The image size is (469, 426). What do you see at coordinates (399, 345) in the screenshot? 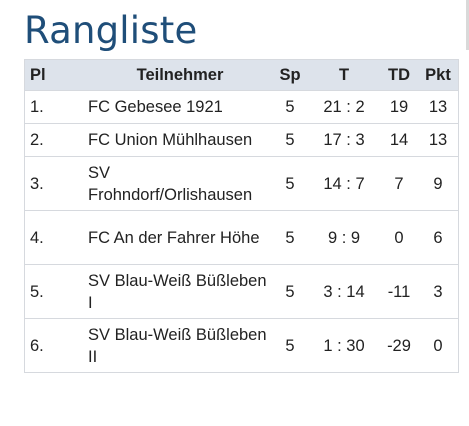
I see `goal-diff-cell: -29` at bounding box center [399, 345].